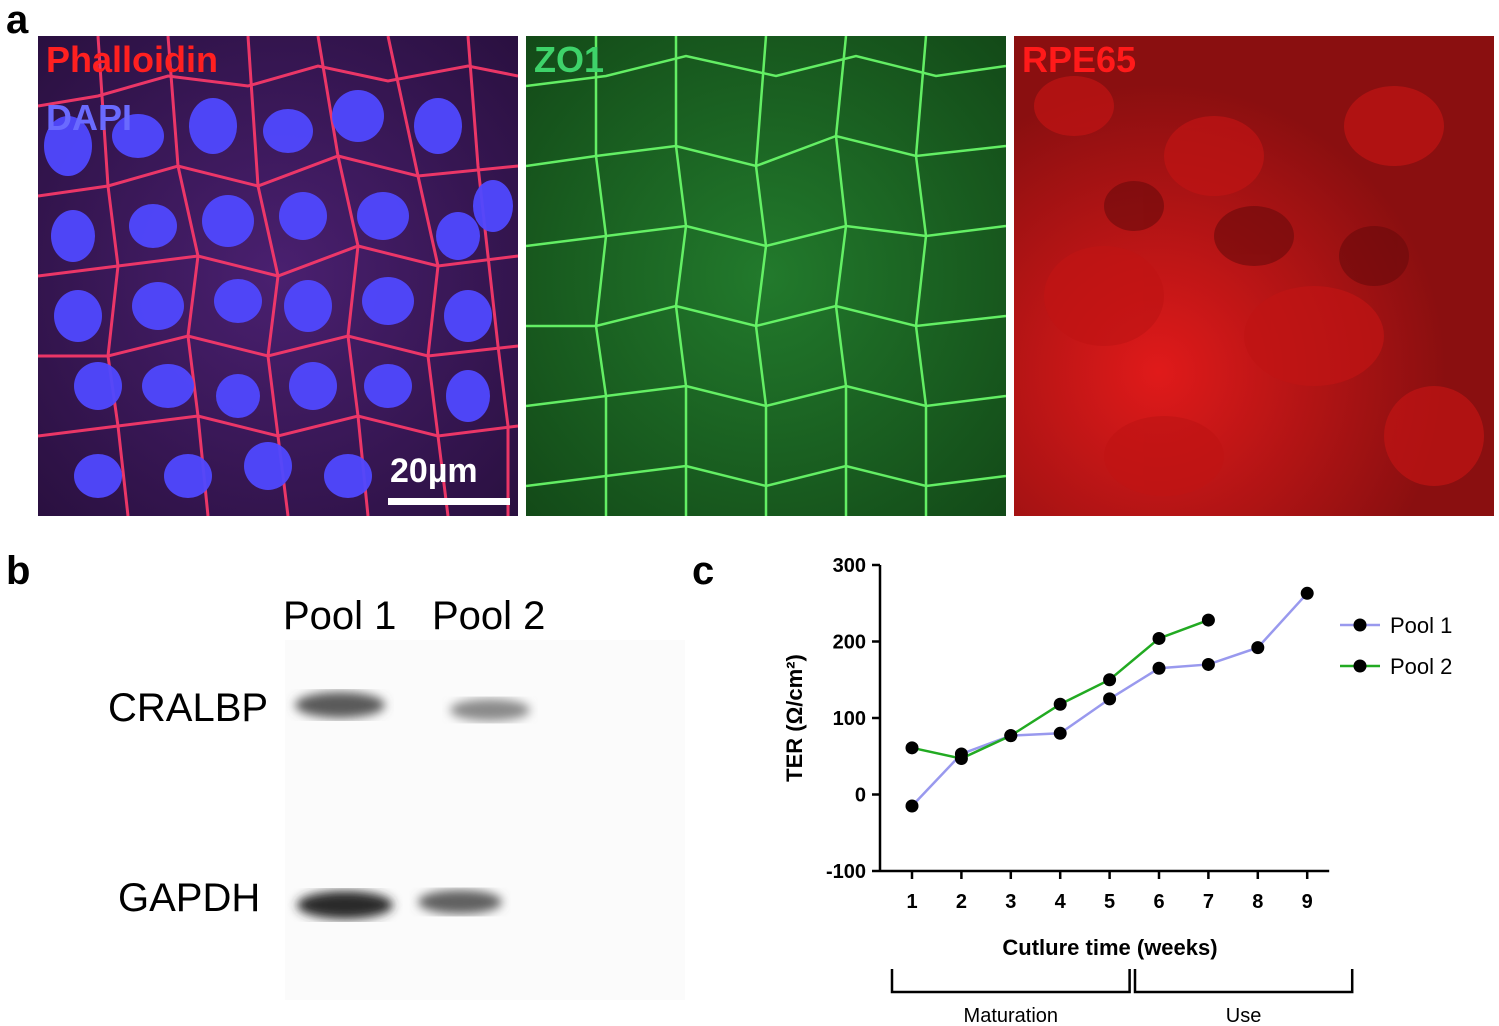 The height and width of the screenshot is (1026, 1499). I want to click on y-tick-label: 200, so click(849, 643).